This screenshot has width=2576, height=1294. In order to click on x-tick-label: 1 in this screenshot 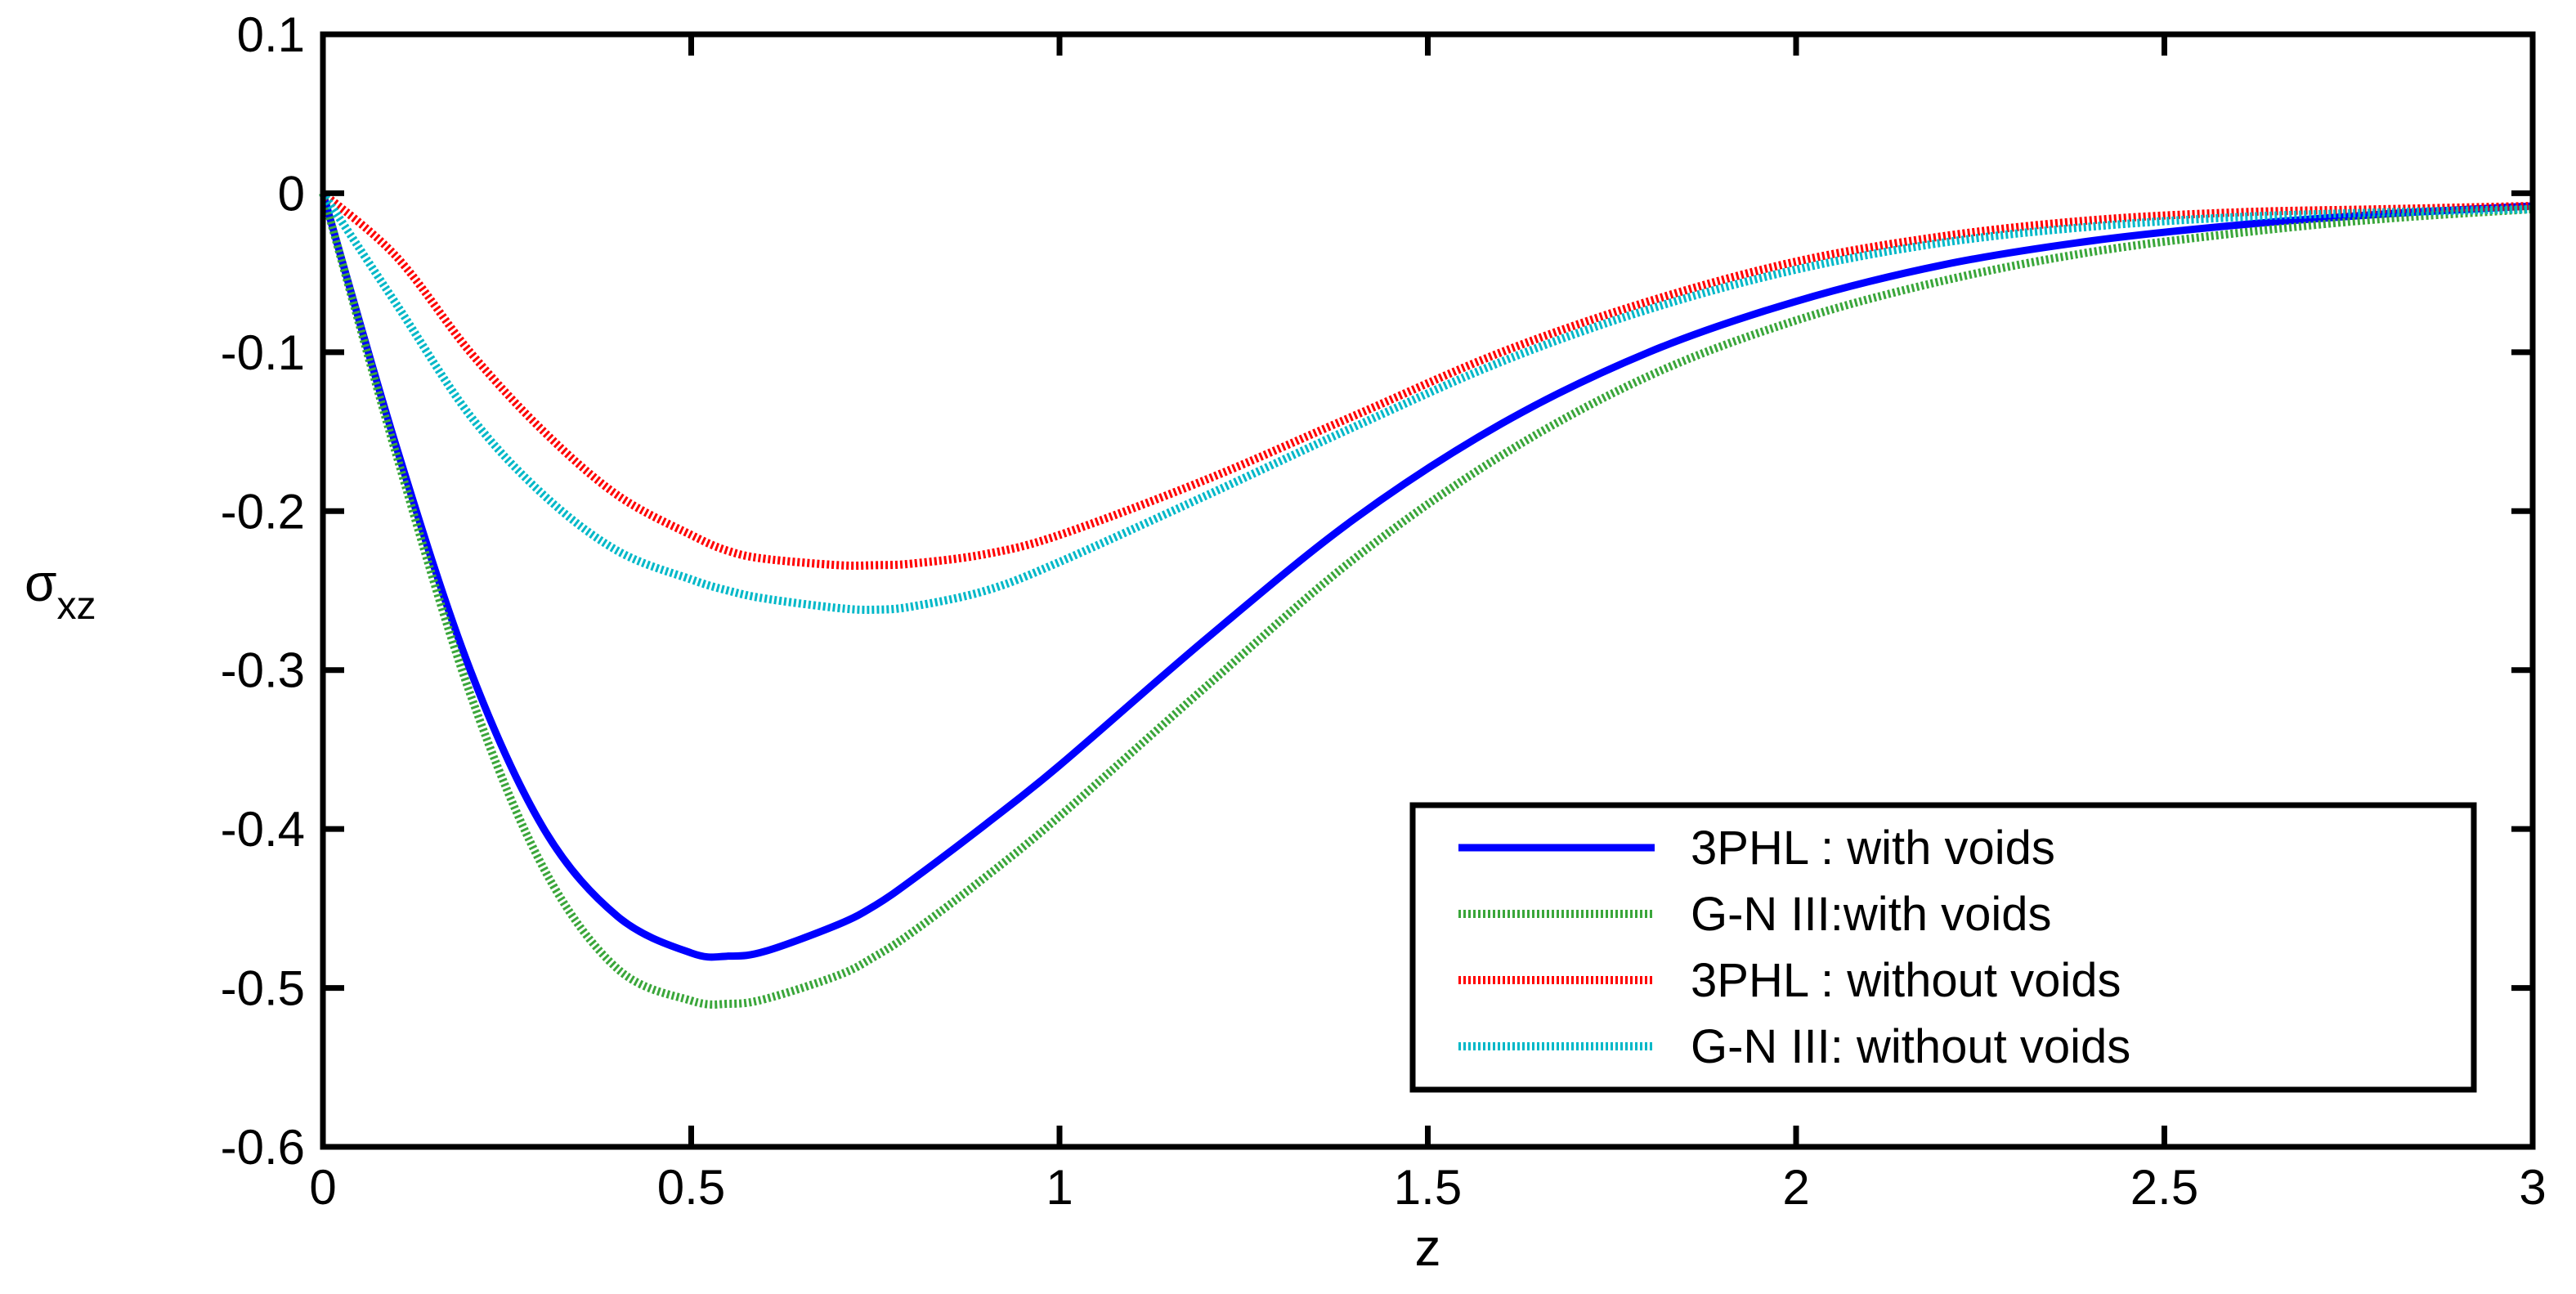, I will do `click(1059, 1187)`.